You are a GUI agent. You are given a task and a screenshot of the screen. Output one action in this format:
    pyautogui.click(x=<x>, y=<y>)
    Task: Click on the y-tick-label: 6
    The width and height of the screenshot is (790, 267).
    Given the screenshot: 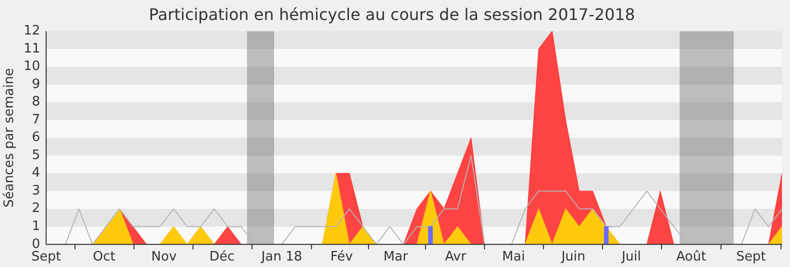 What is the action you would take?
    pyautogui.click(x=36, y=138)
    